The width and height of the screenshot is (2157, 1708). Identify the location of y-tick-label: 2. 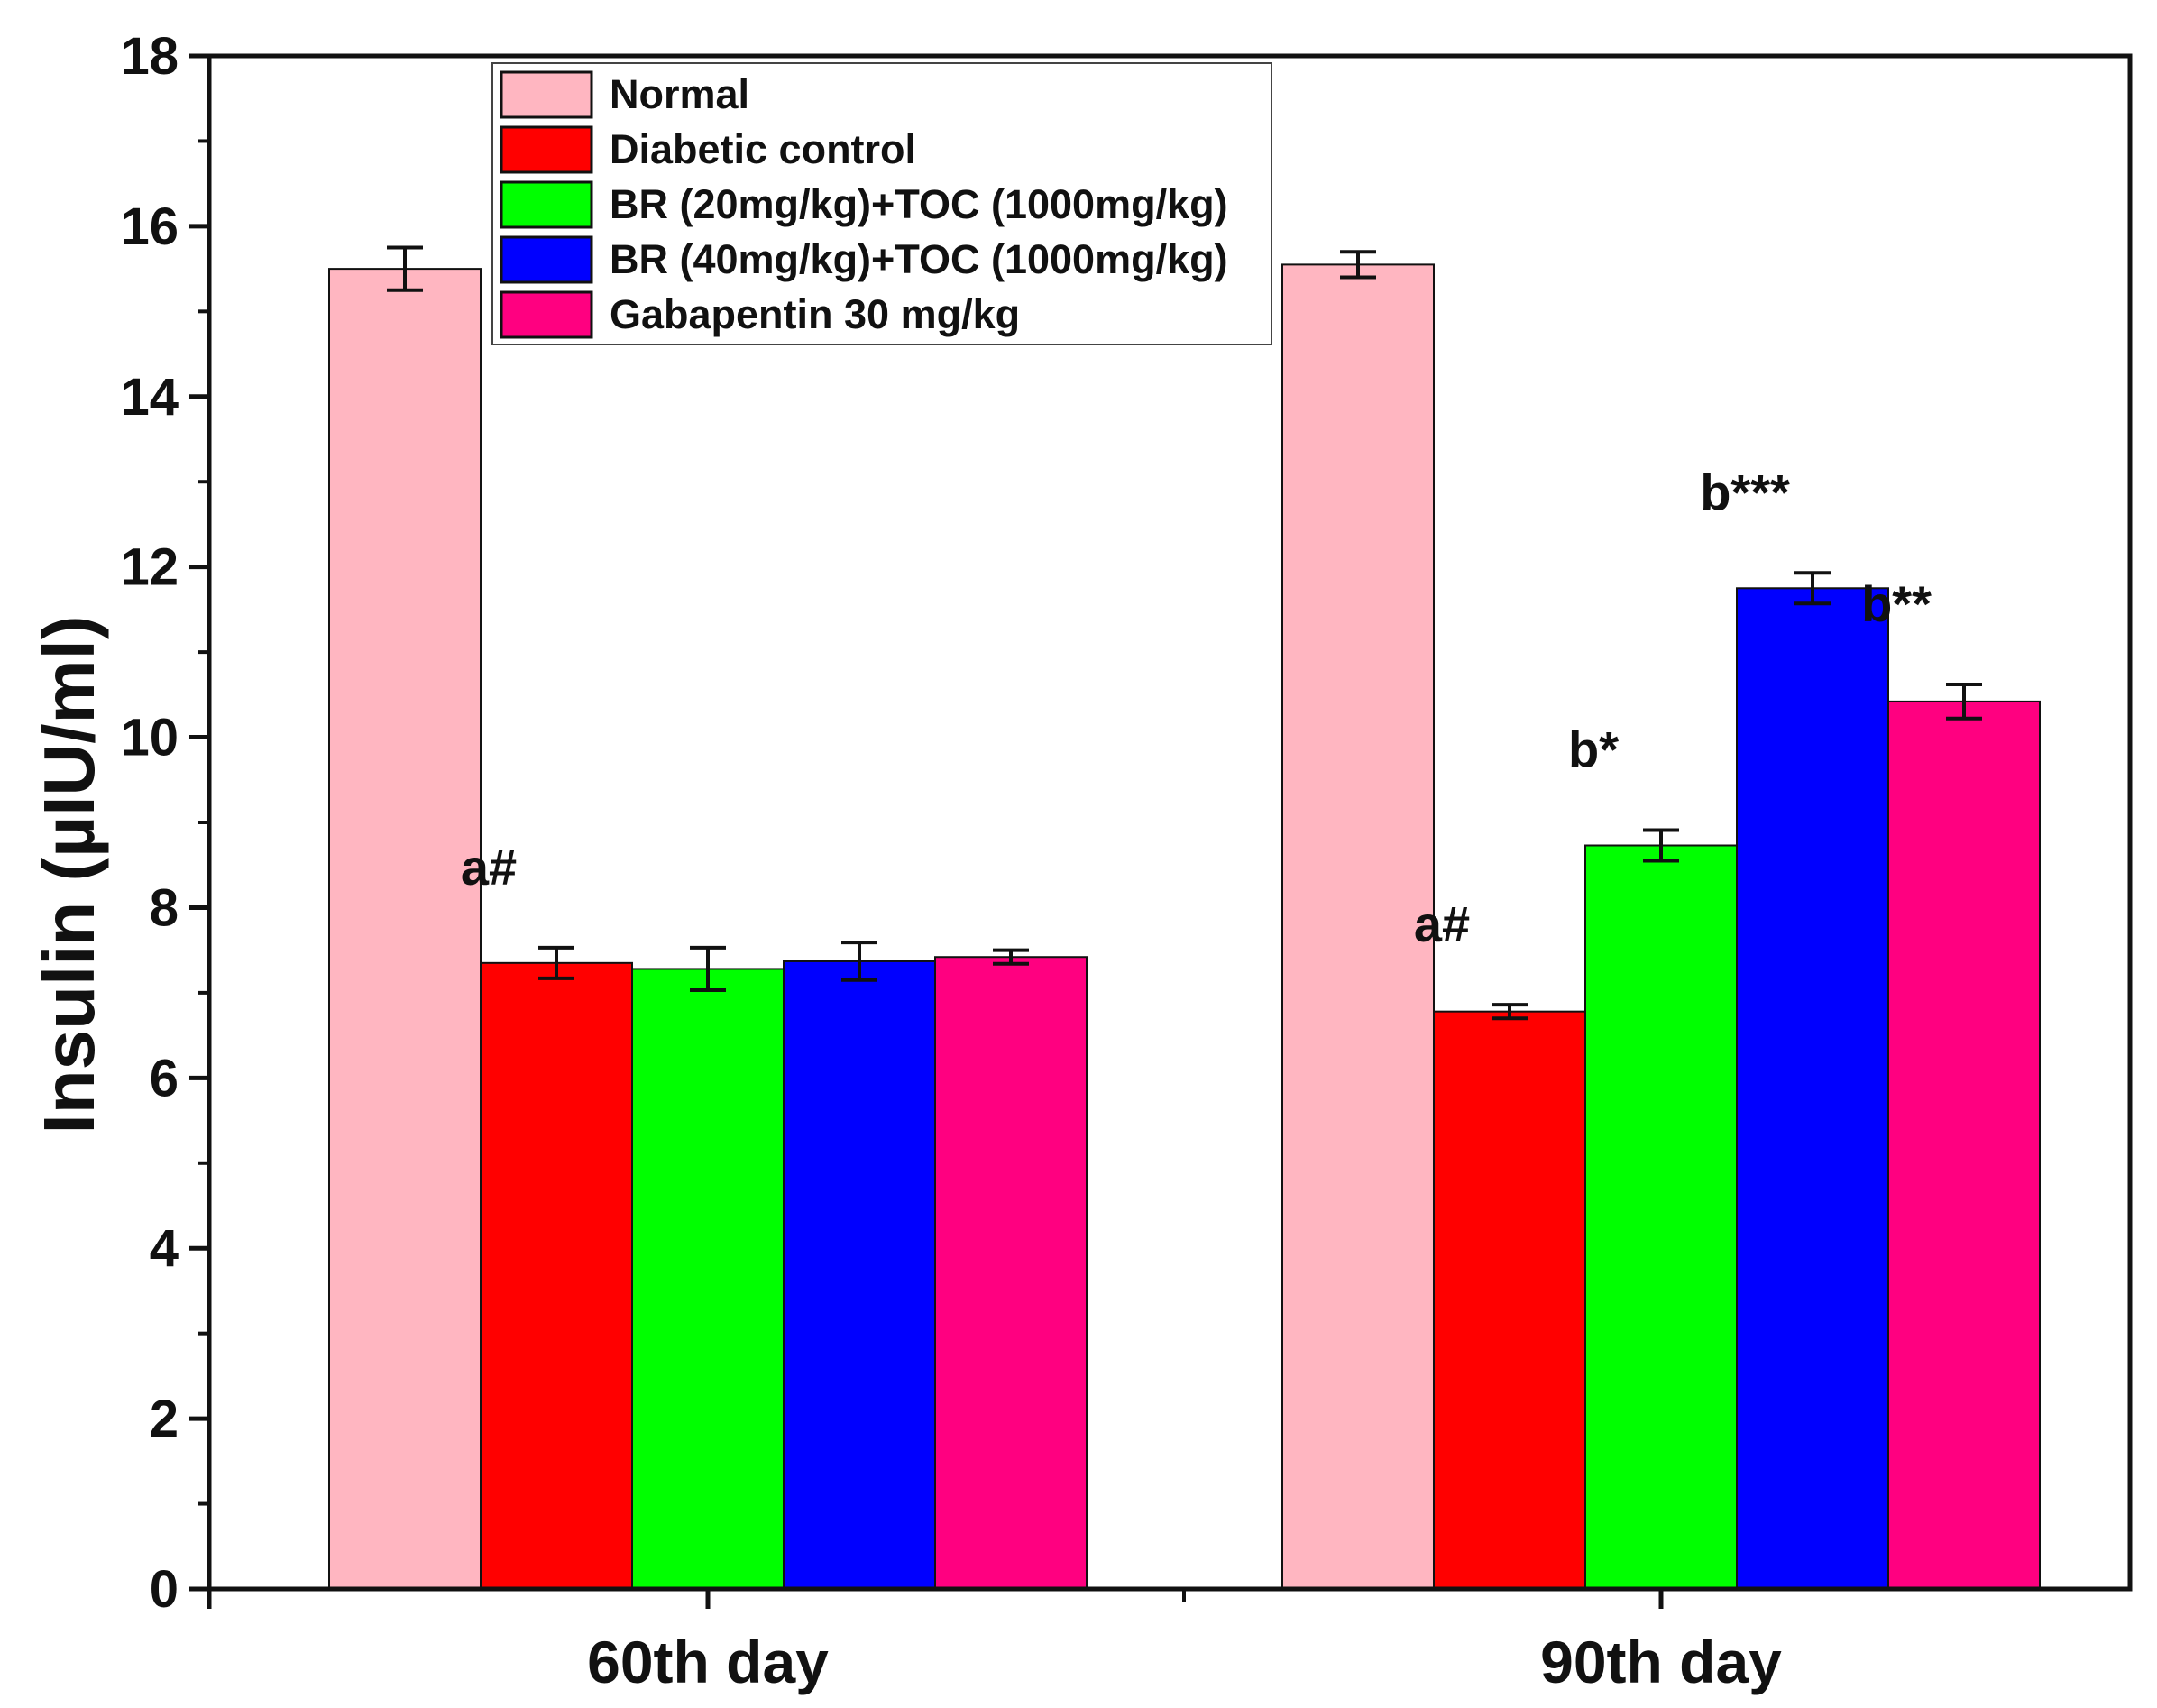
(164, 1419).